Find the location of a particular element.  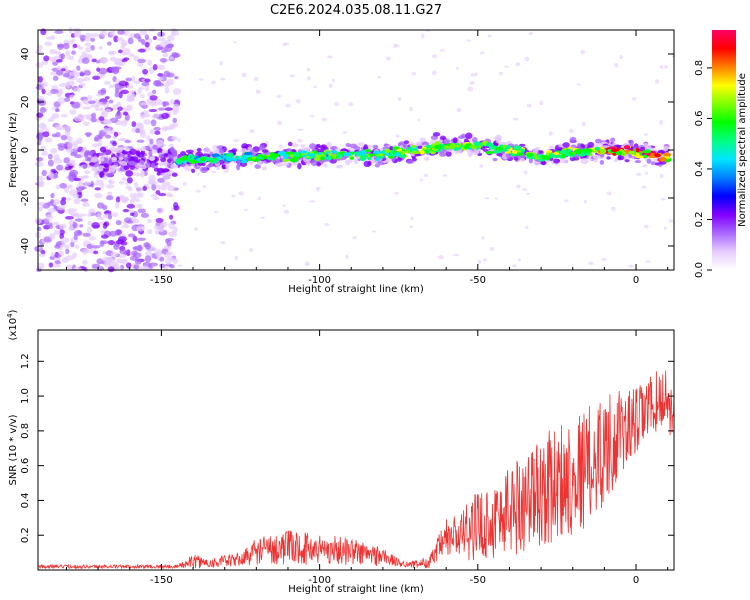

spectrogram-x-tick-label: 0 is located at coordinates (636, 280).